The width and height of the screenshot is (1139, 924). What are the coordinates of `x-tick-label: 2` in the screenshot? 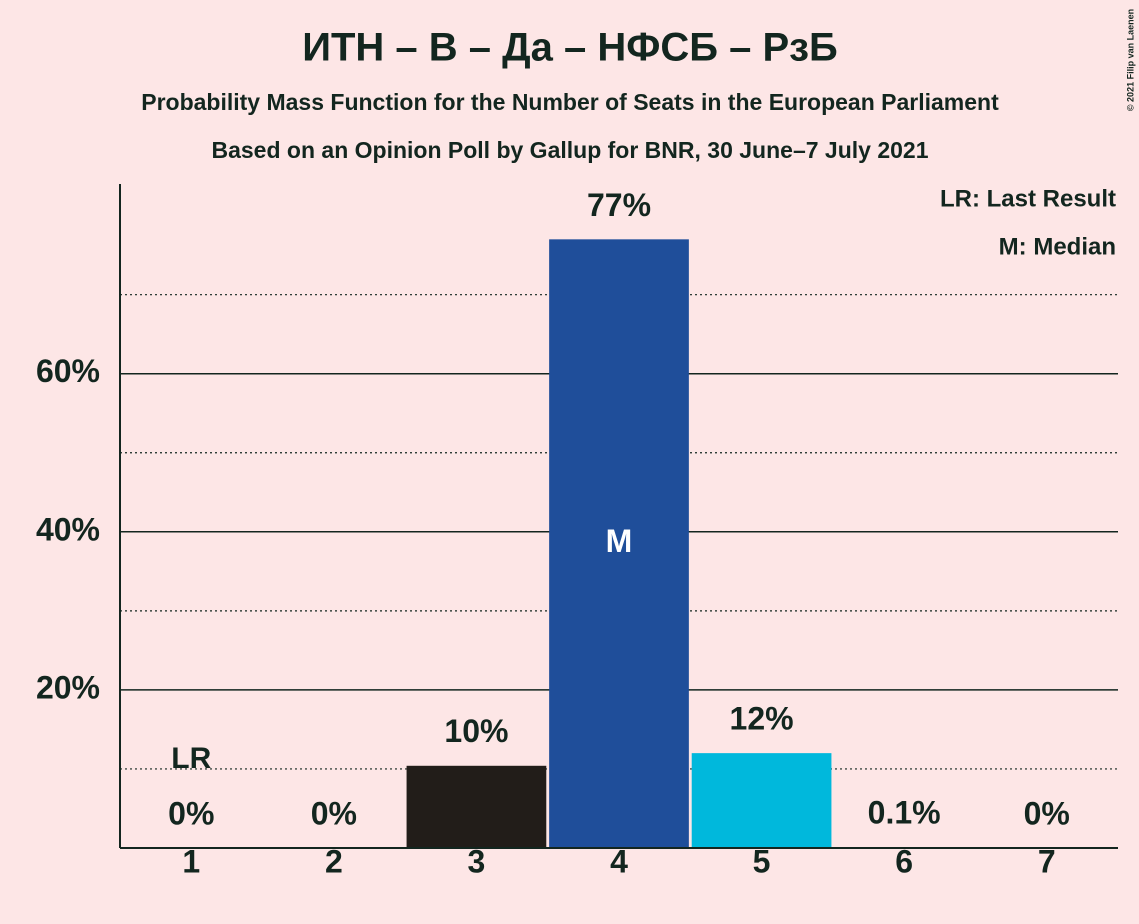 It's located at (334, 861).